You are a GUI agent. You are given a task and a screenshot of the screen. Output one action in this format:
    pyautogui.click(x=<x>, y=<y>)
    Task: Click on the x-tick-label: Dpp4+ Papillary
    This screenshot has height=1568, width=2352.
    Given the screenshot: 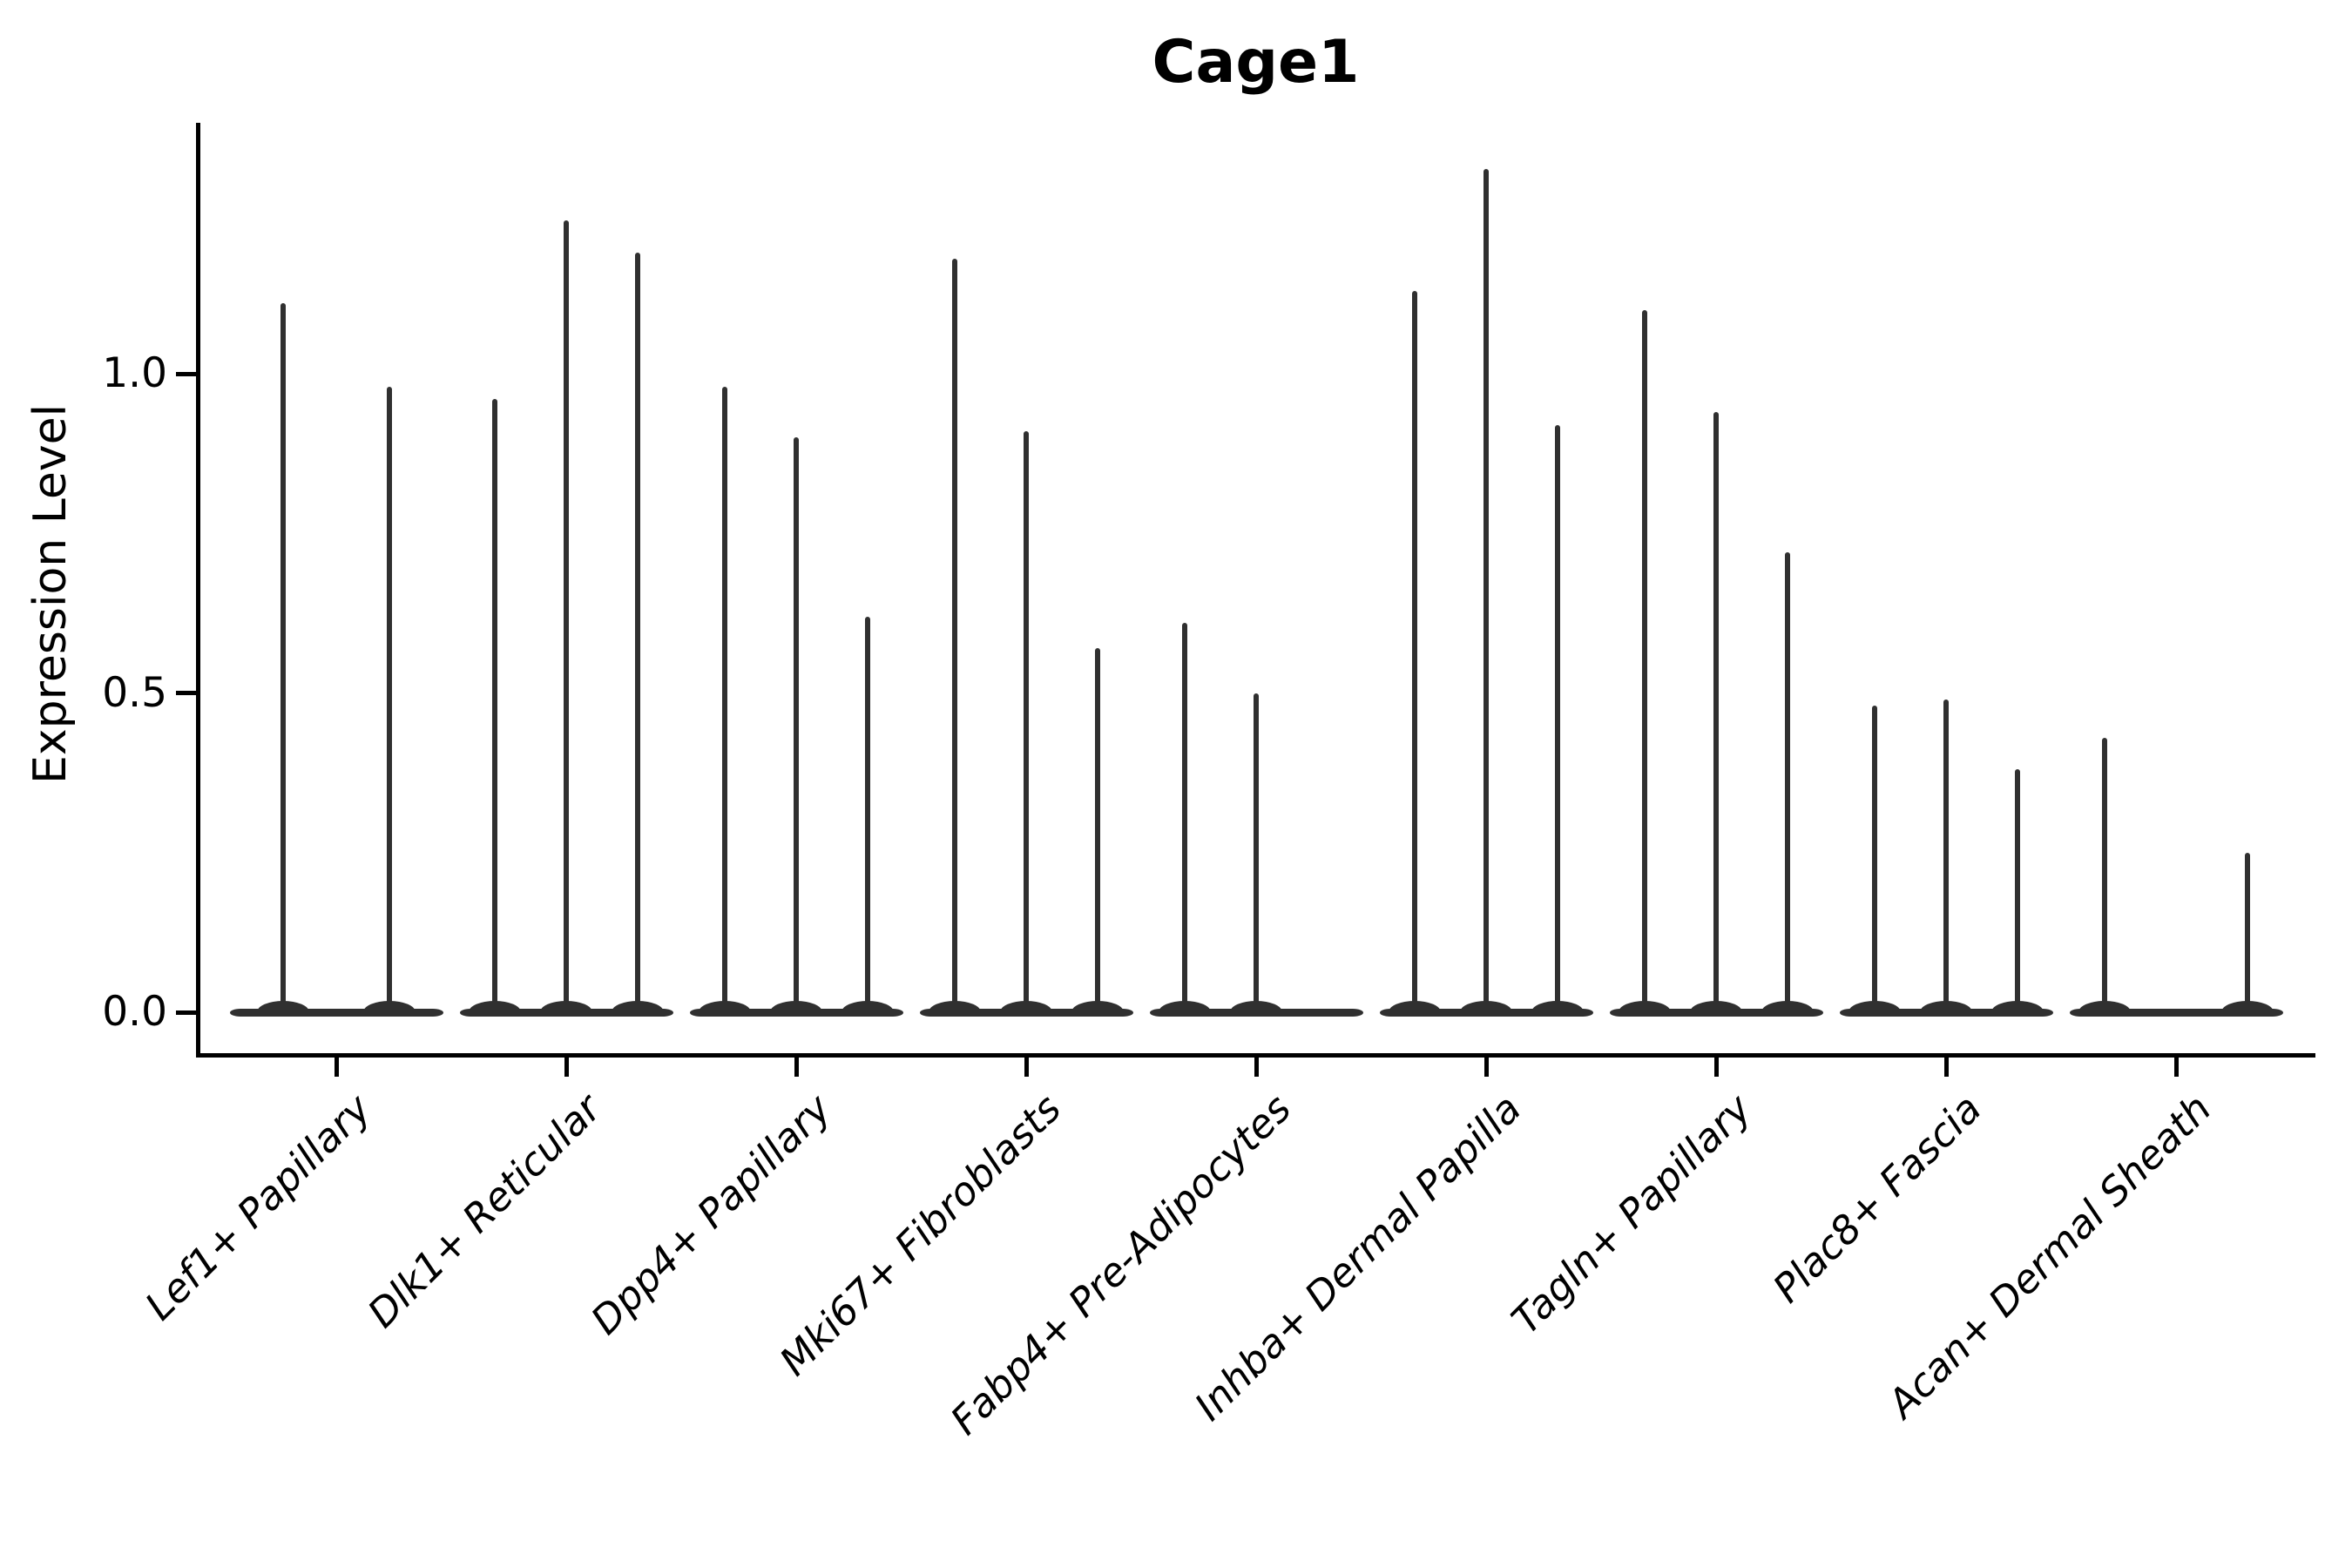 What is the action you would take?
    pyautogui.click(x=711, y=1214)
    